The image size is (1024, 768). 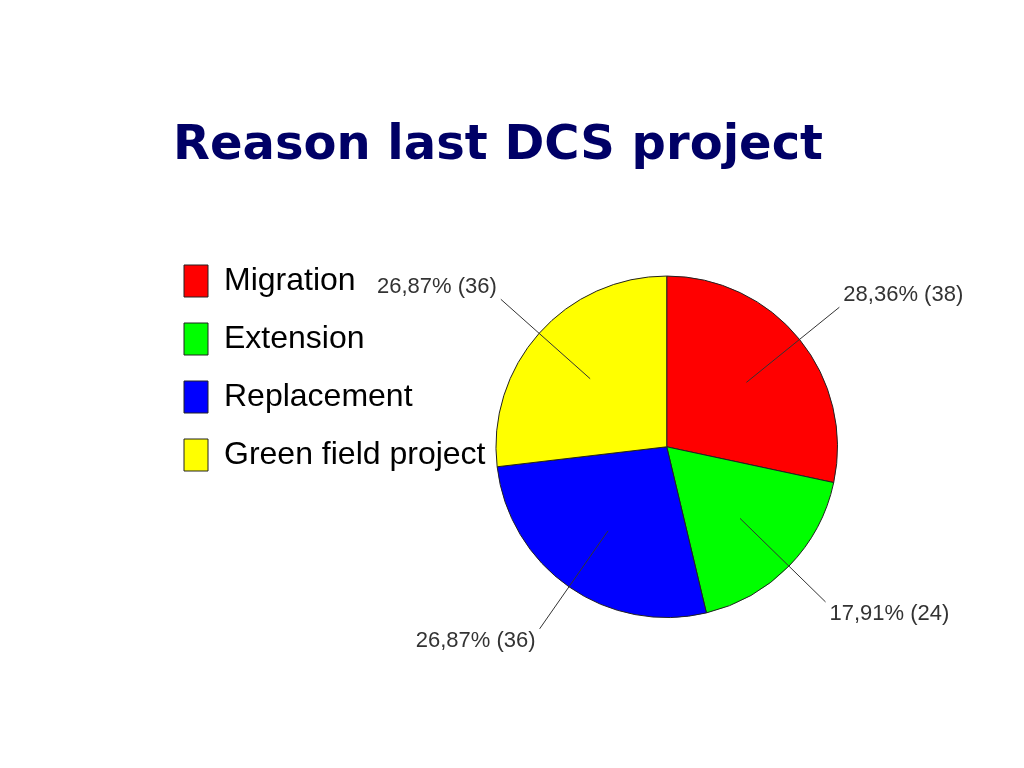 I want to click on legend-label: Extension, so click(x=294, y=336).